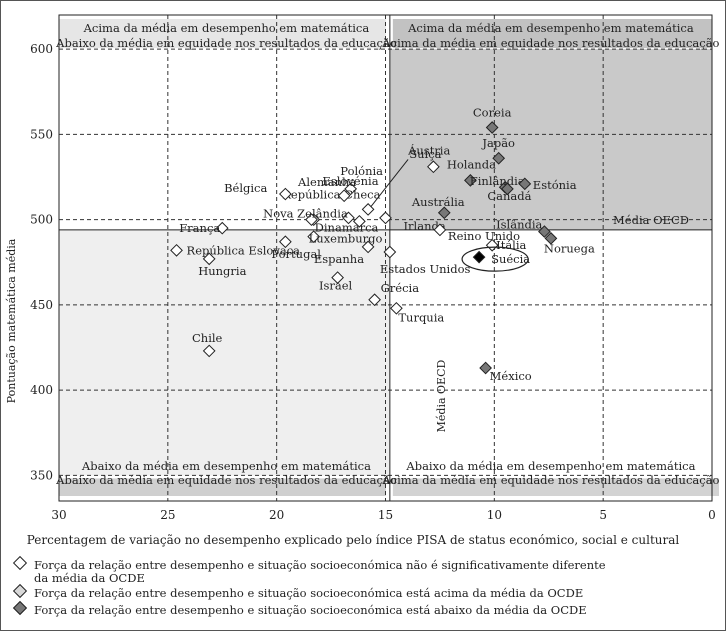 This screenshot has width=726, height=631. What do you see at coordinates (311, 219) in the screenshot?
I see `data-point-nova-zelandia` at bounding box center [311, 219].